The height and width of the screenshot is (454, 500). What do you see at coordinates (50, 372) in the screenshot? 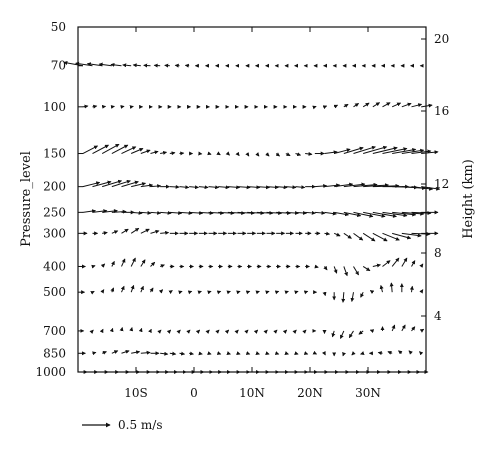
I see `y-tick-label: 1000` at bounding box center [50, 372].